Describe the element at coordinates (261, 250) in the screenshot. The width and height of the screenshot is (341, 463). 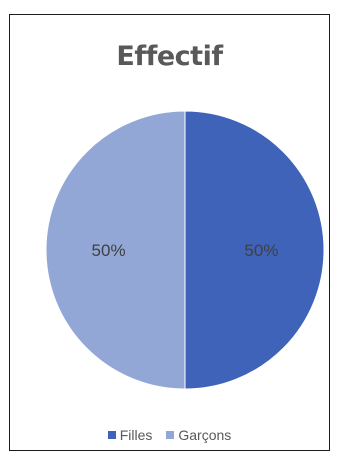
I see `data-label-filles: 50%` at that location.